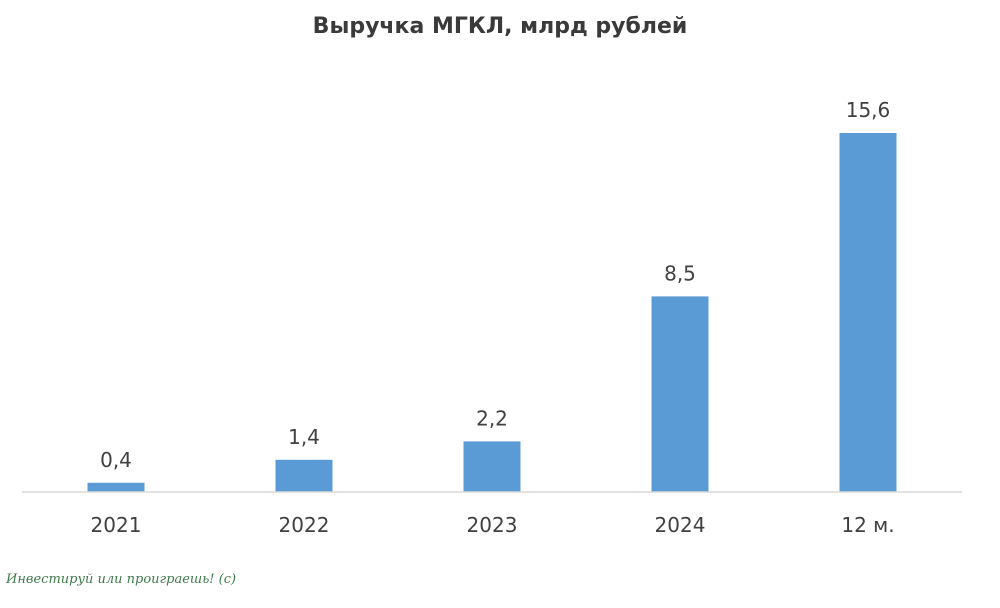 The width and height of the screenshot is (1000, 608). Describe the element at coordinates (304, 525) in the screenshot. I see `x-tick-label-2: 2022` at that location.